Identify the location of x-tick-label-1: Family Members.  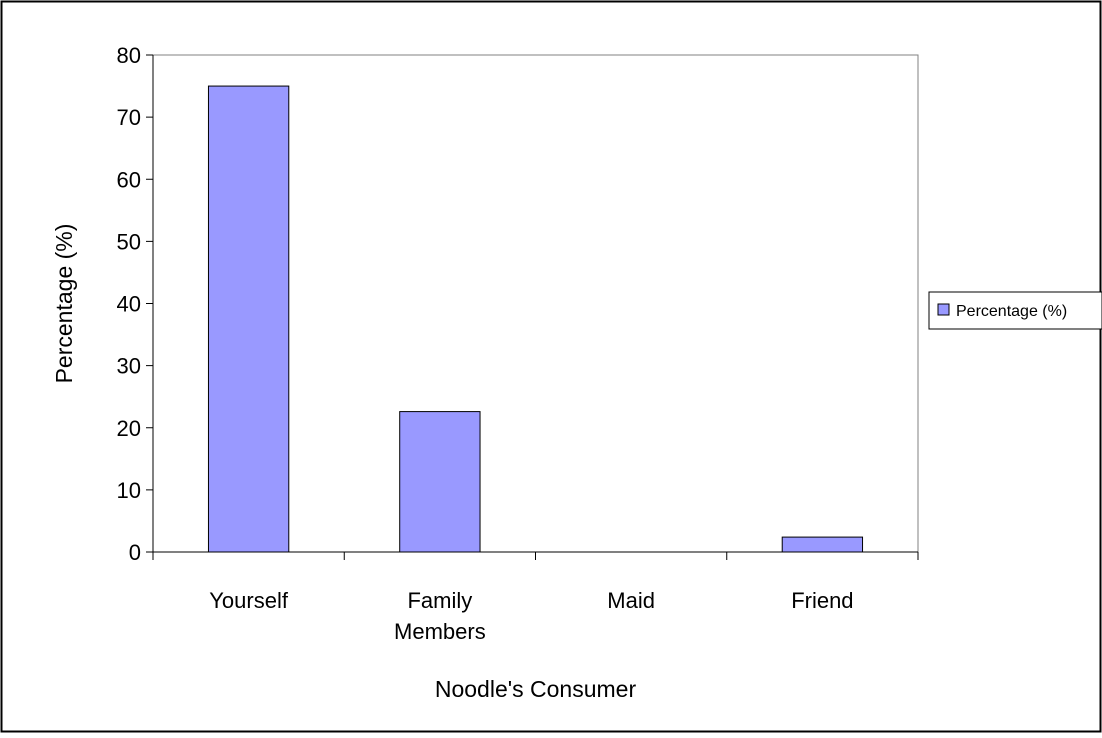
(440, 616).